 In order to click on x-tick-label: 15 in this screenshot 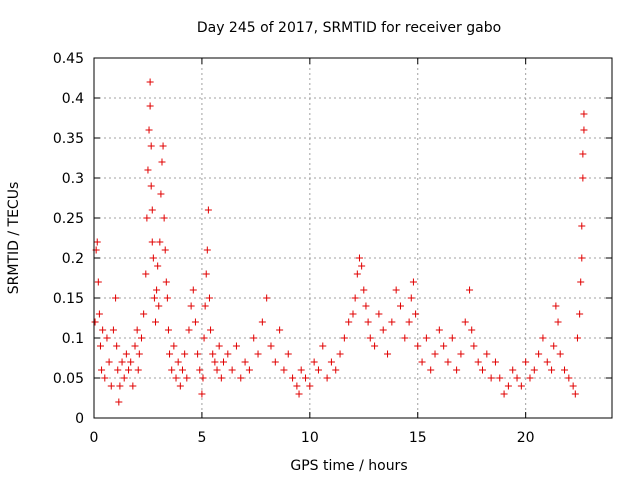, I will do `click(418, 438)`.